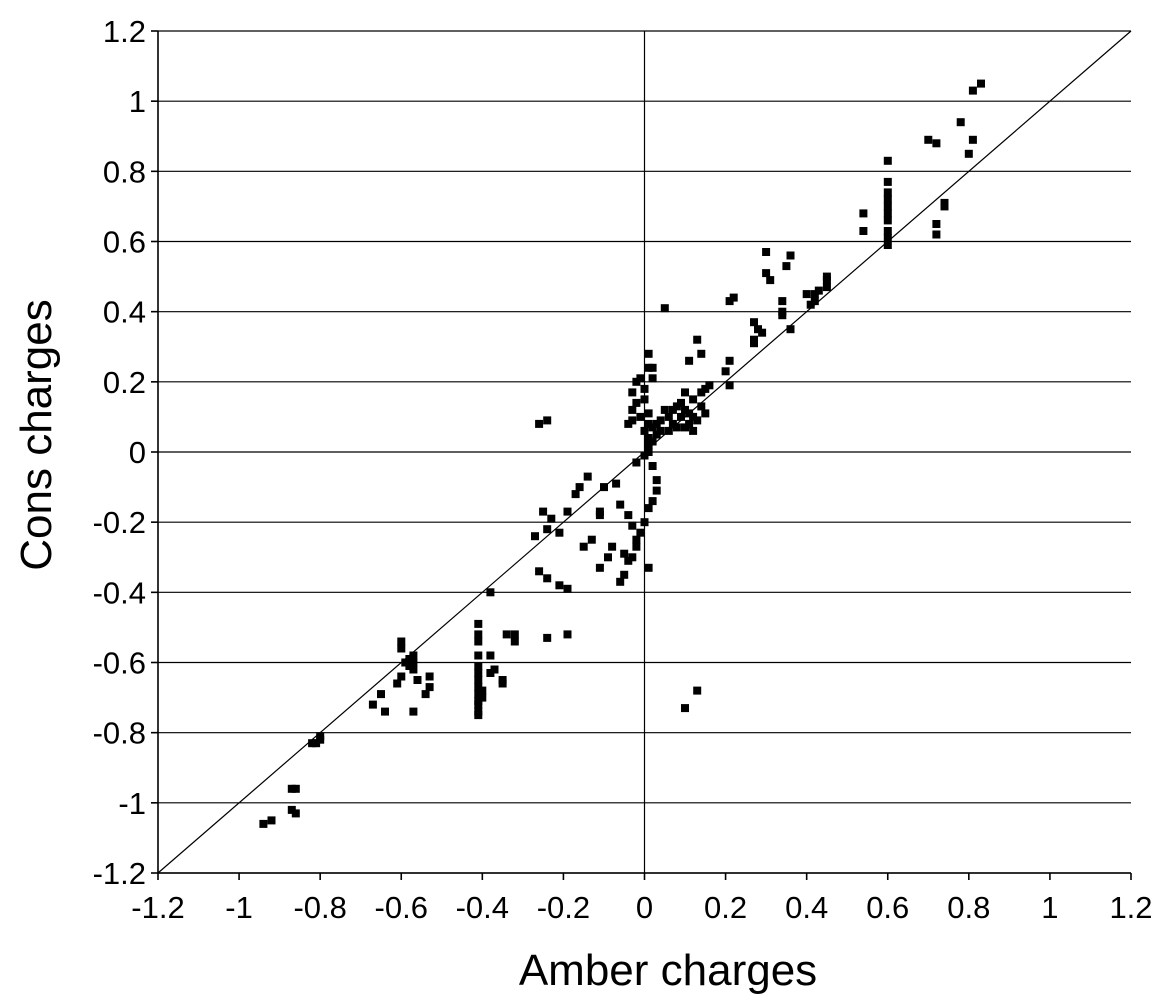  What do you see at coordinates (124, 31) in the screenshot?
I see `y-tick-label: 1.2` at bounding box center [124, 31].